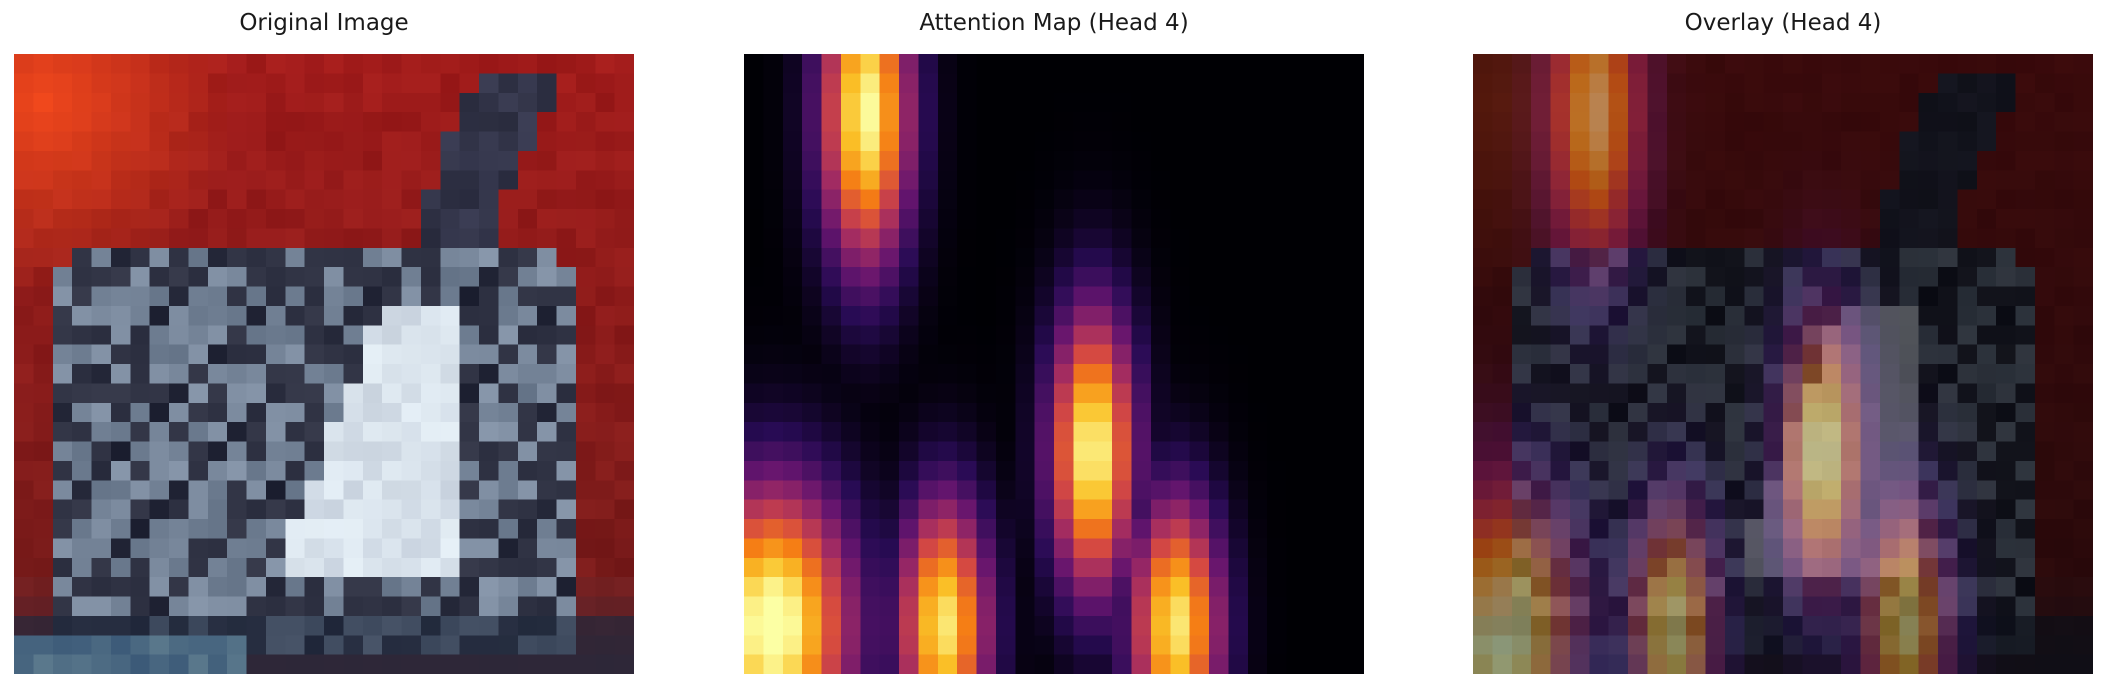  What do you see at coordinates (1054, 23) in the screenshot?
I see `panel-title-attention: Attention Map (Head 4)` at bounding box center [1054, 23].